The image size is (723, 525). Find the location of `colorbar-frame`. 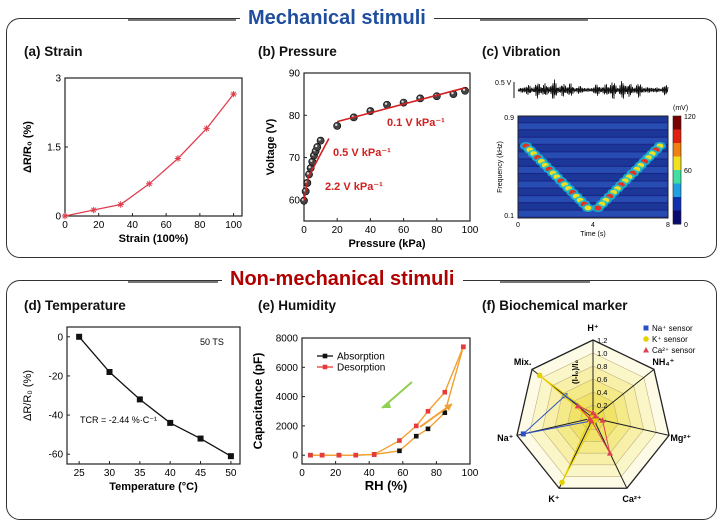

colorbar-frame is located at coordinates (677, 170).